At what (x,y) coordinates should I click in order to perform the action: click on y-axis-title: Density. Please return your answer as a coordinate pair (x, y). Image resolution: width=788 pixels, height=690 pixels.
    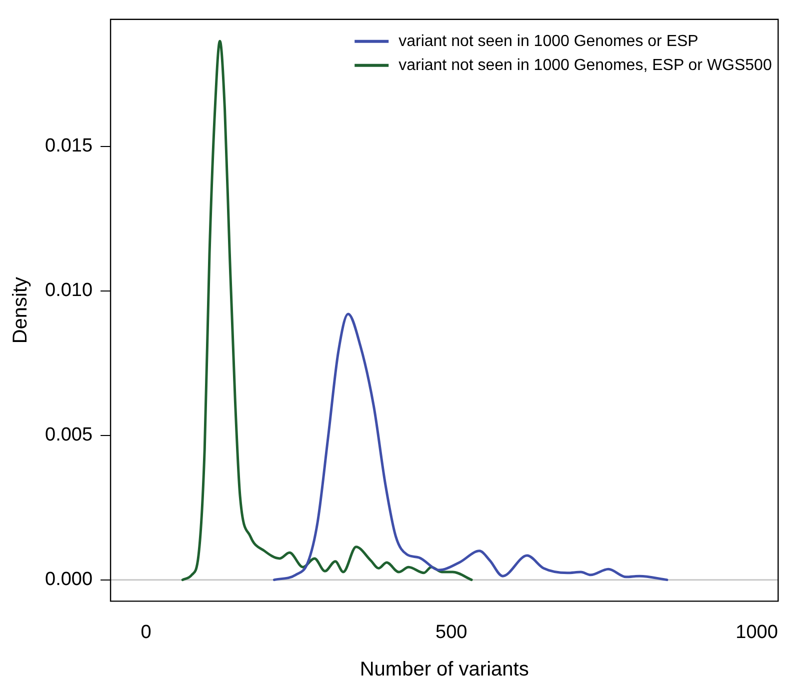
    Looking at the image, I should click on (21, 310).